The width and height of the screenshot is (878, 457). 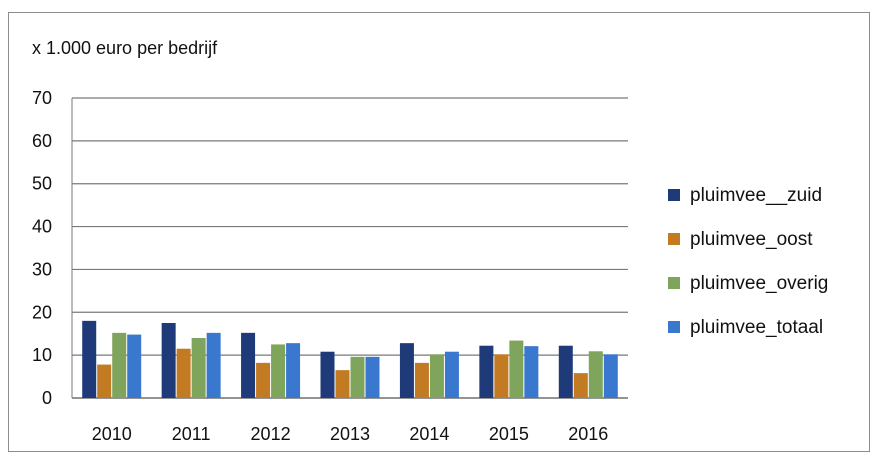 What do you see at coordinates (580, 385) in the screenshot?
I see `bar-pluimvee_oost-2016` at bounding box center [580, 385].